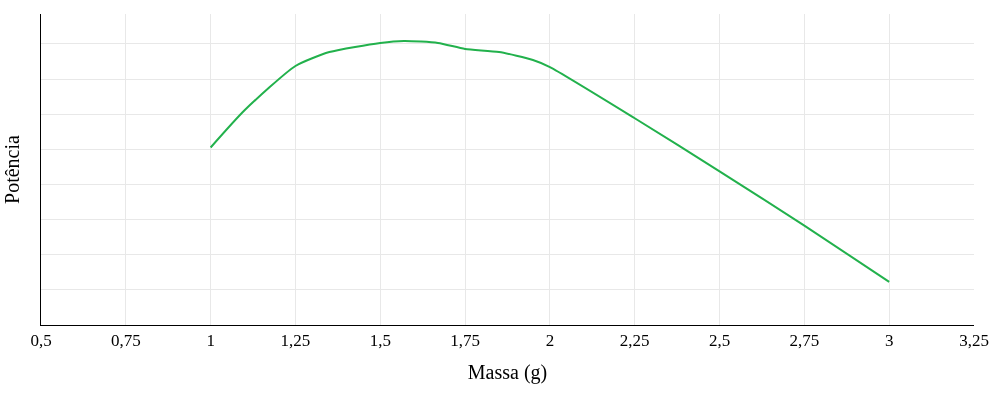 Image resolution: width=1001 pixels, height=403 pixels. Describe the element at coordinates (889, 341) in the screenshot. I see `x-tick-label: 3` at that location.